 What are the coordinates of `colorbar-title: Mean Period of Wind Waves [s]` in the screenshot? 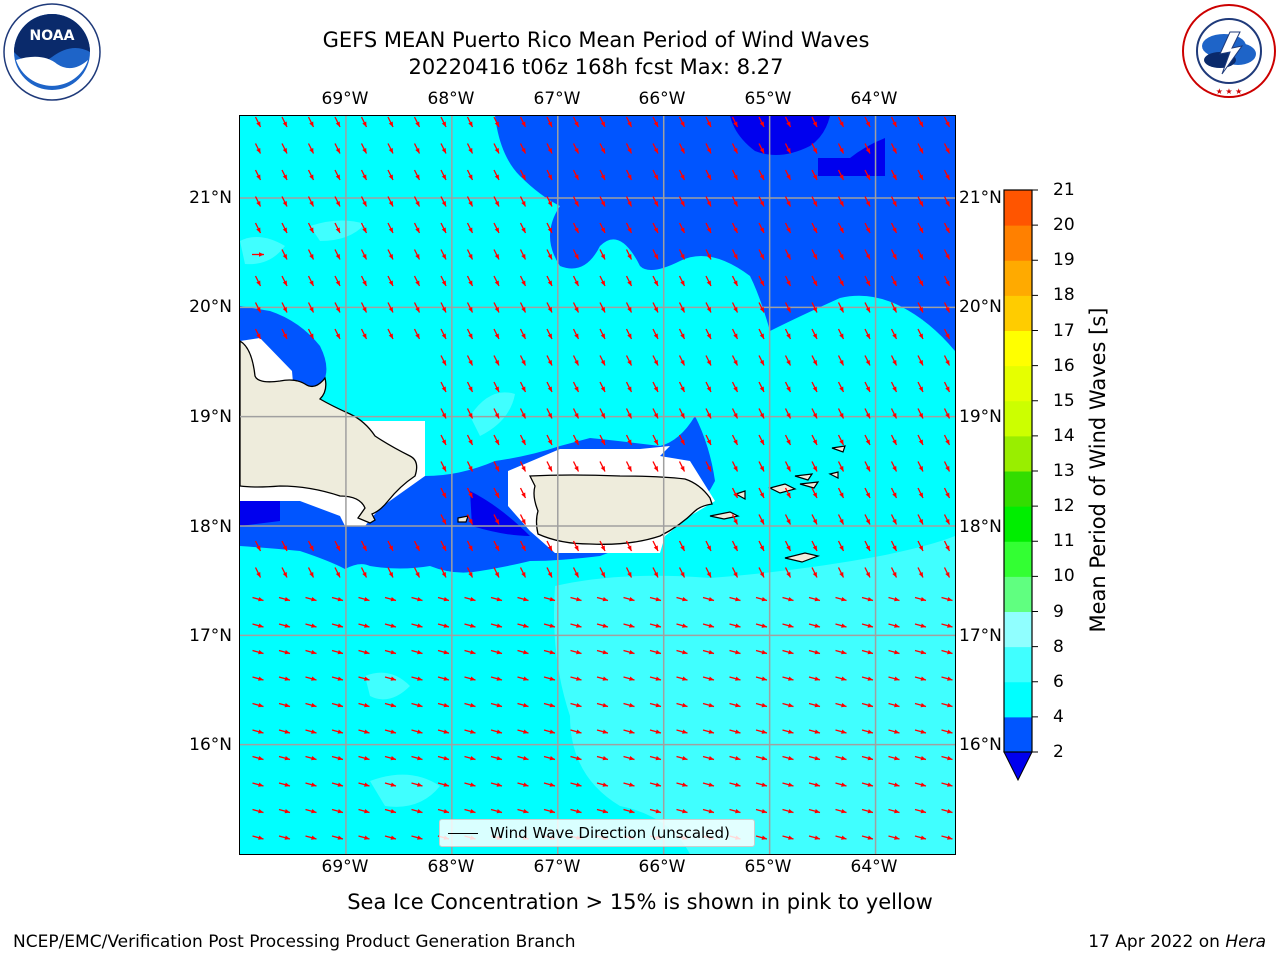 It's located at (1098, 470).